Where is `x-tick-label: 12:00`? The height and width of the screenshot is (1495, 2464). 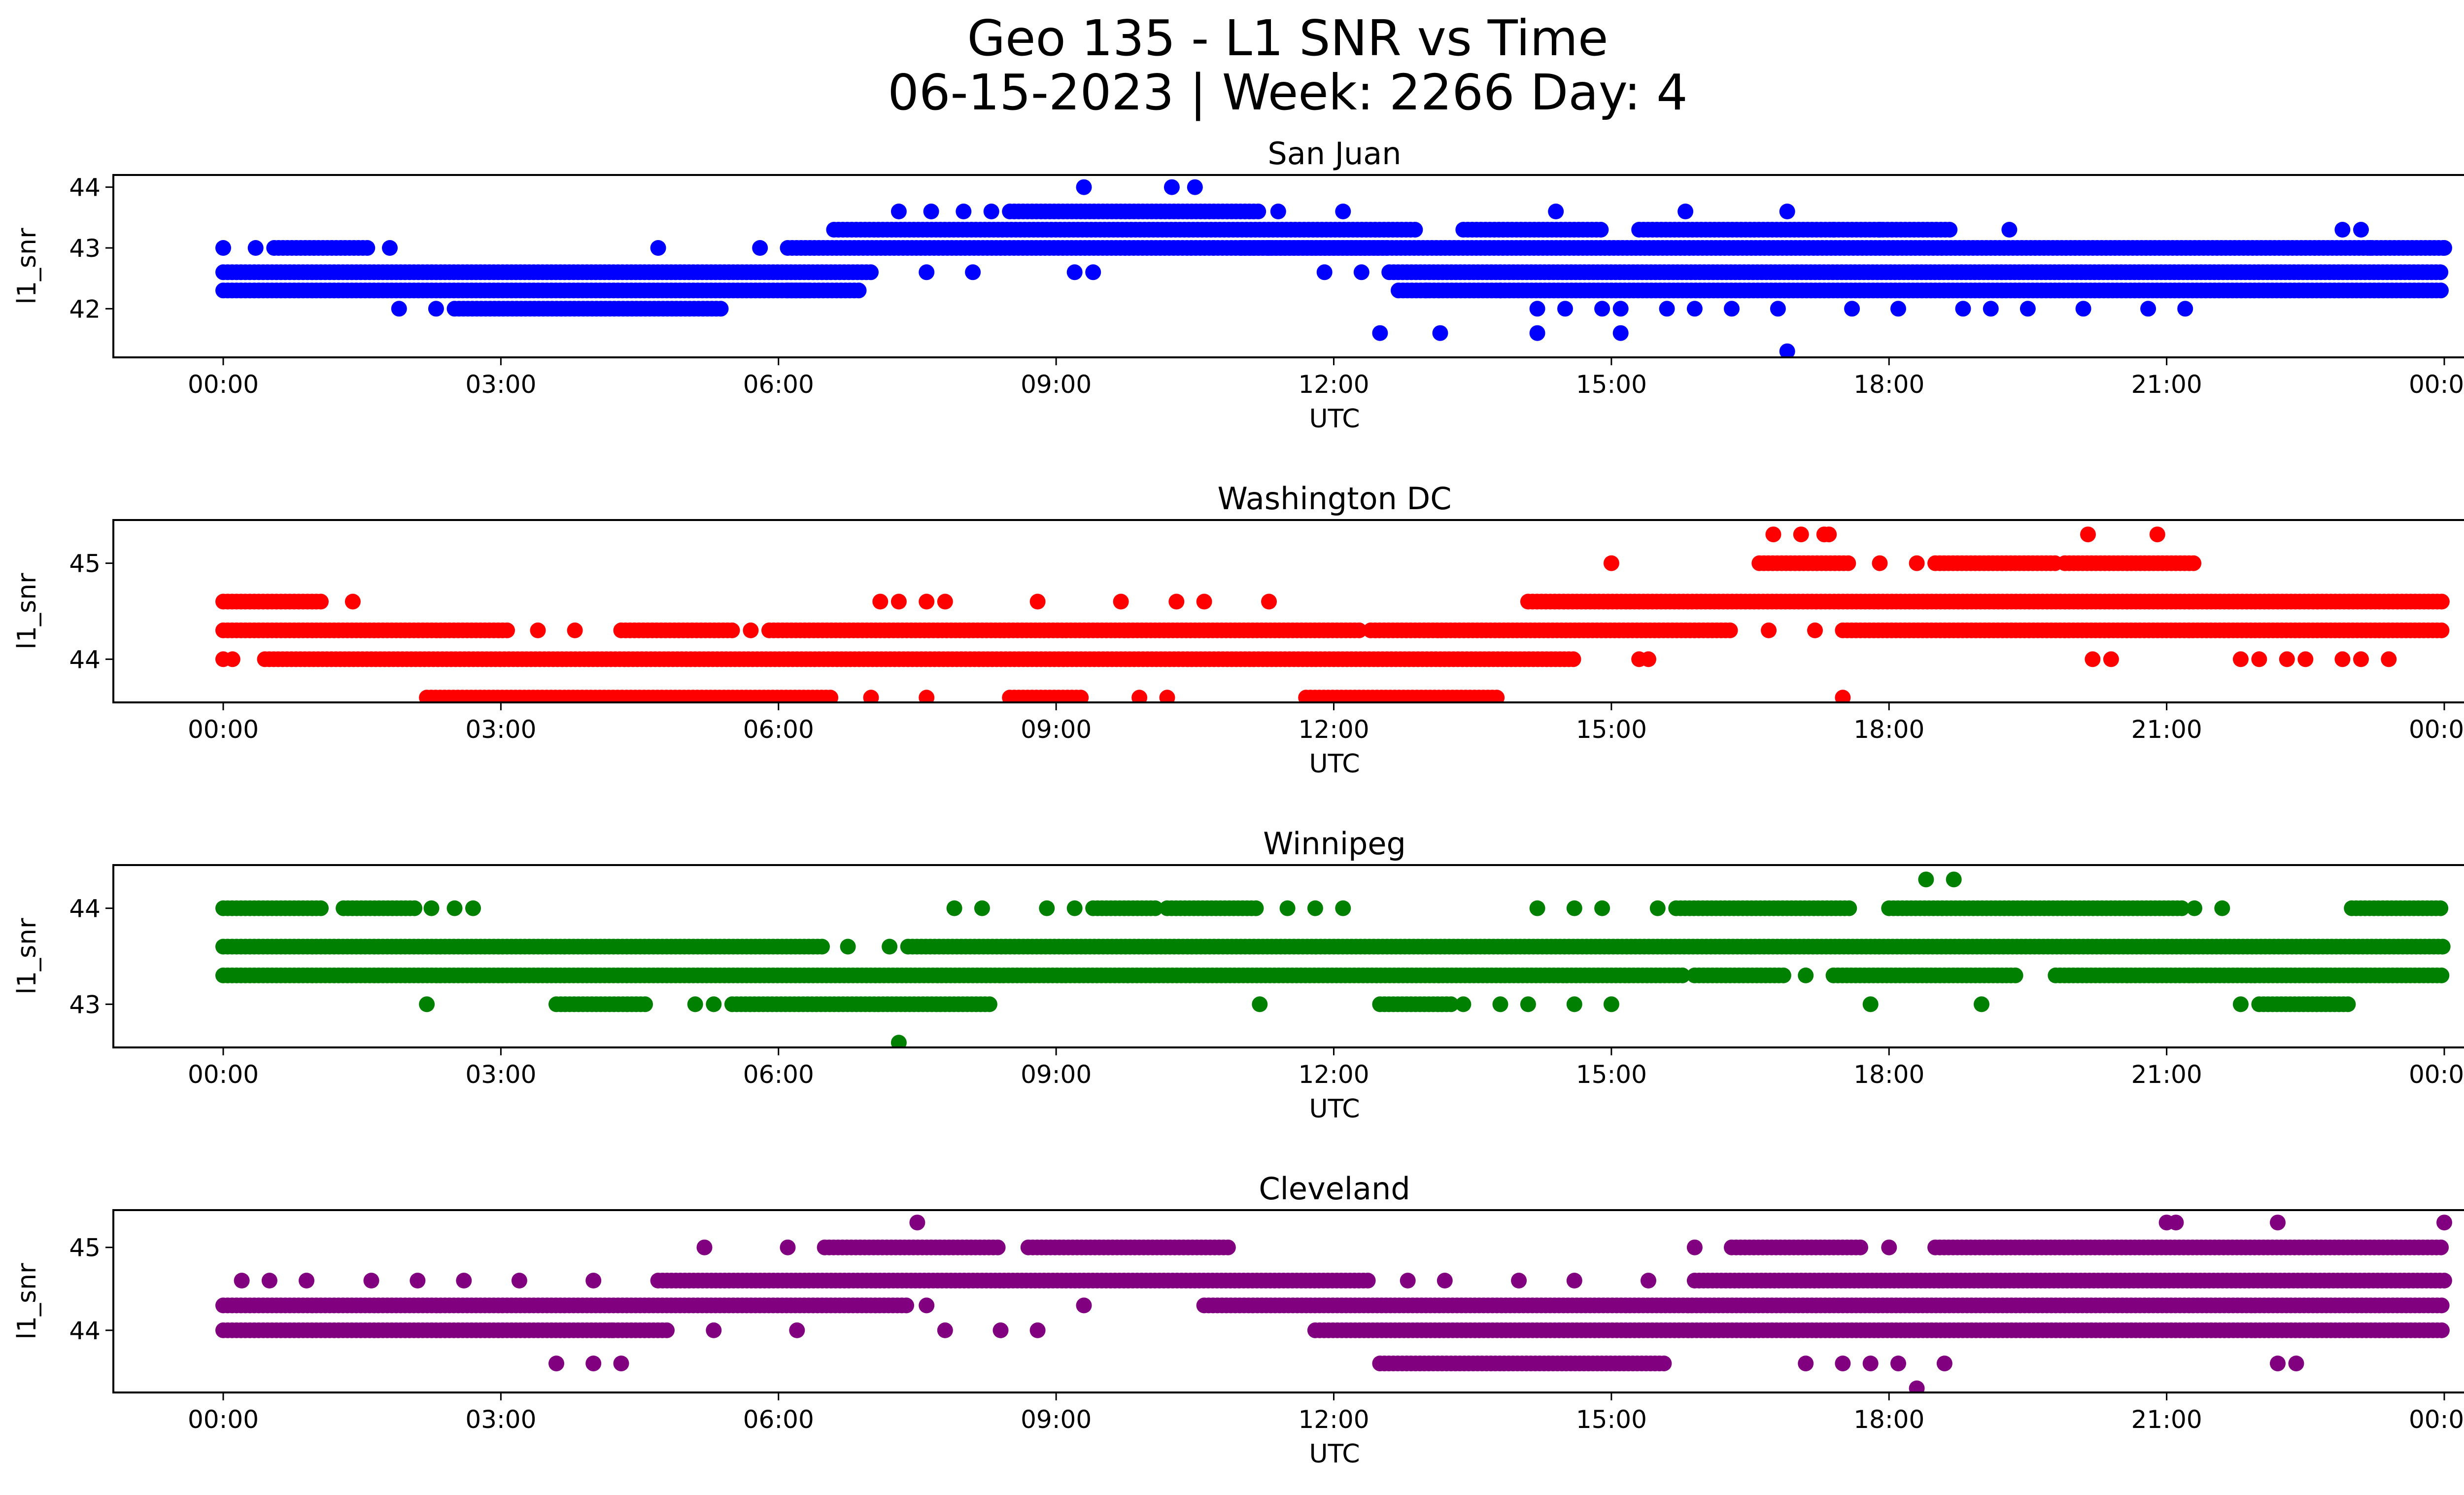
x-tick-label: 12:00 is located at coordinates (1333, 384).